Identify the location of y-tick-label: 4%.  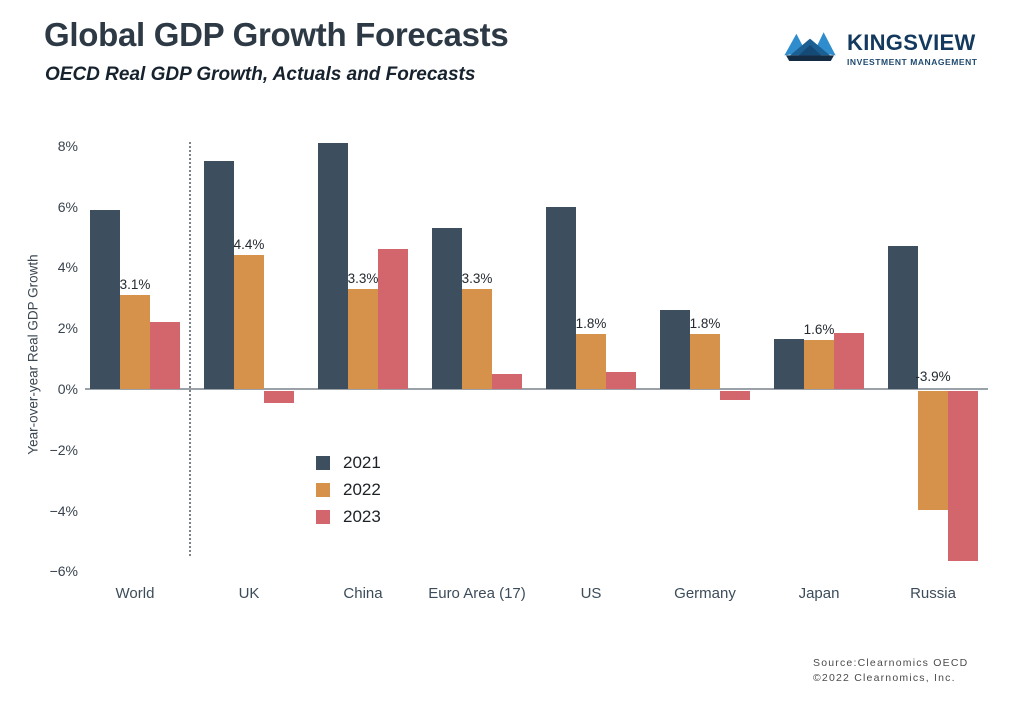
(67, 267).